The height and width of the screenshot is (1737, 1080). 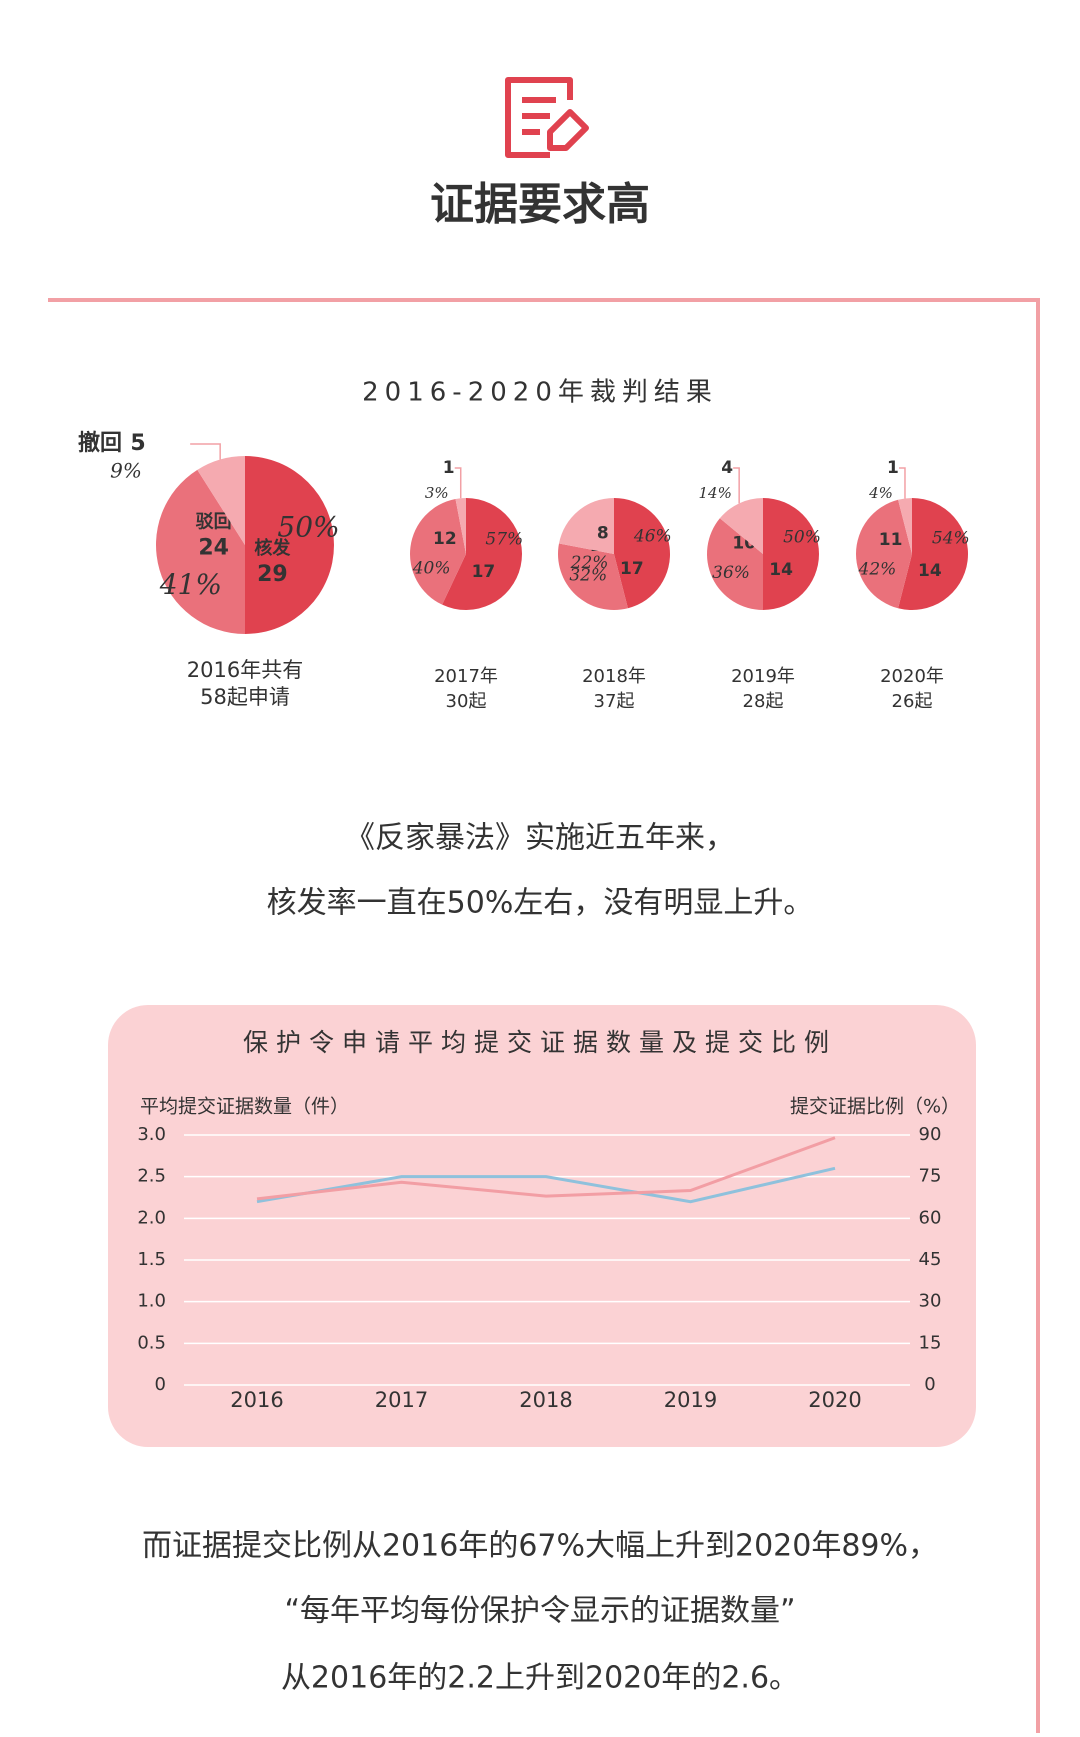 What do you see at coordinates (929, 1384) in the screenshot?
I see `y2-tick-label: 0` at bounding box center [929, 1384].